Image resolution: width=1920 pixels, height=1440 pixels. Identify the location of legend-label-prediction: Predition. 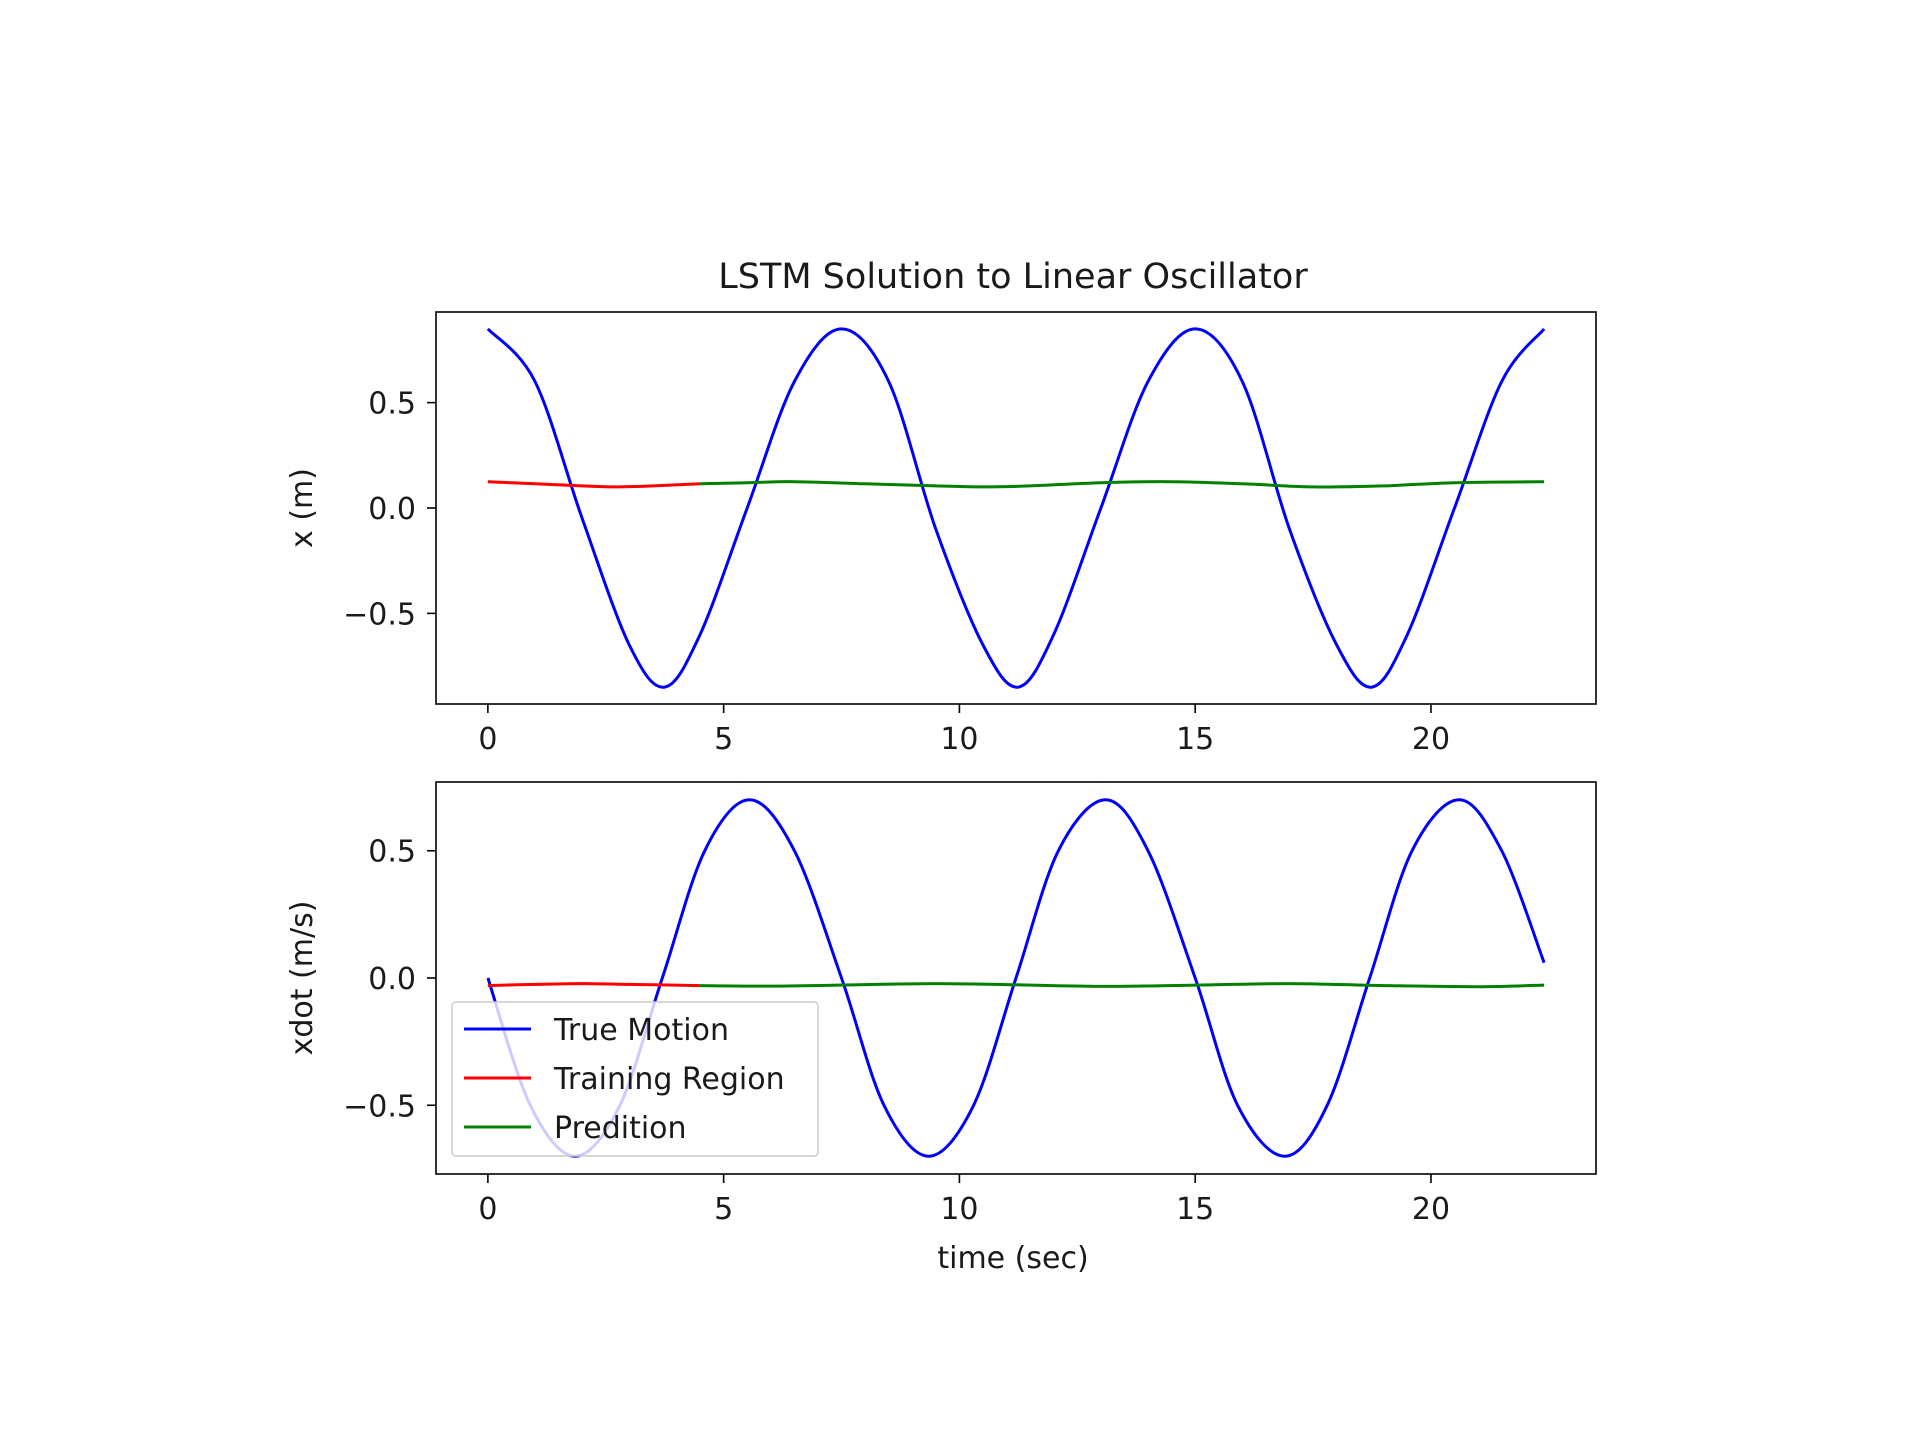
(620, 1128).